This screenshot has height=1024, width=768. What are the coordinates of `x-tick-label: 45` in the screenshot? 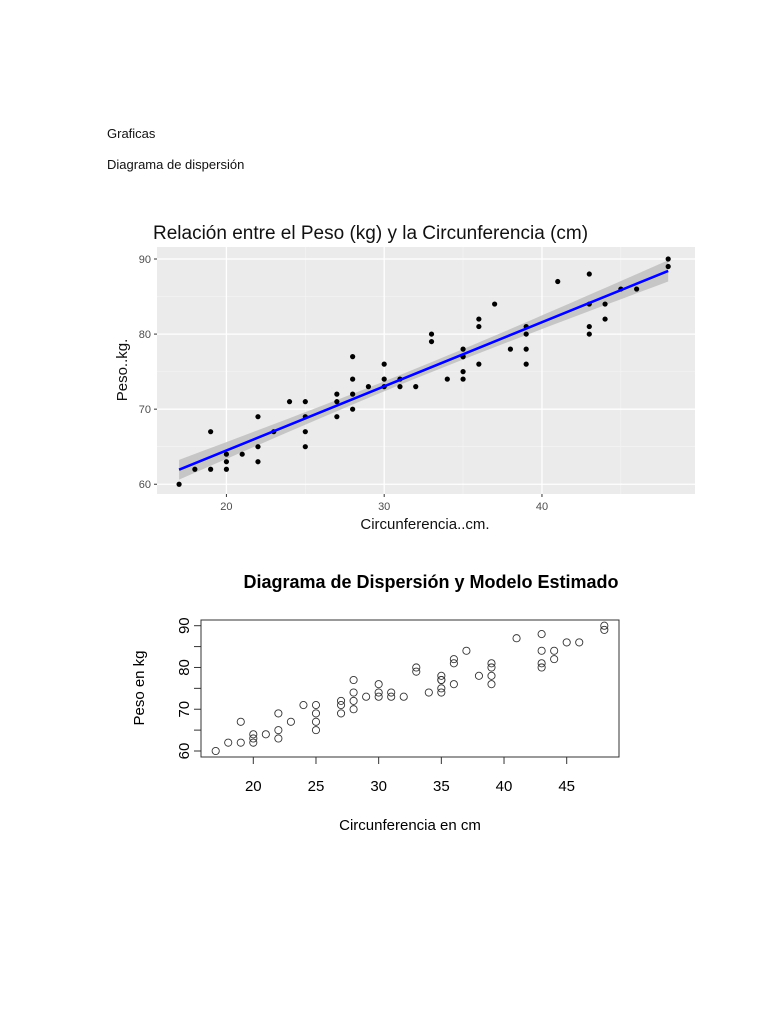 It's located at (566, 786).